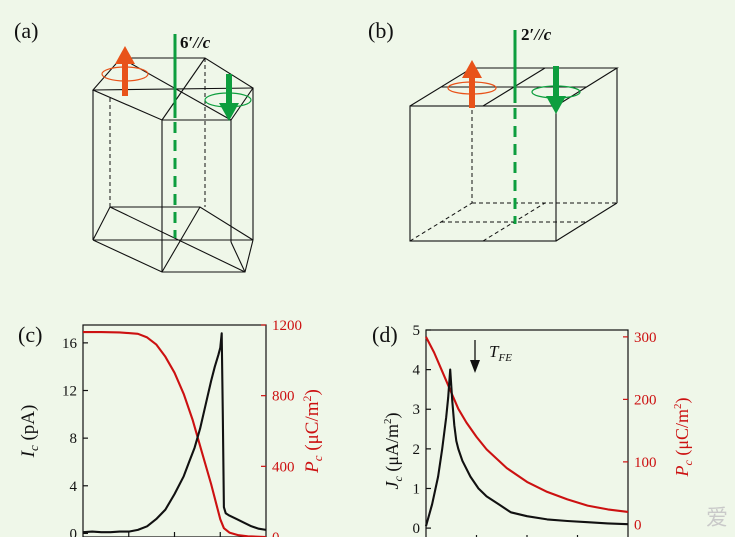  I want to click on tfe-arrowhead, so click(475, 366).